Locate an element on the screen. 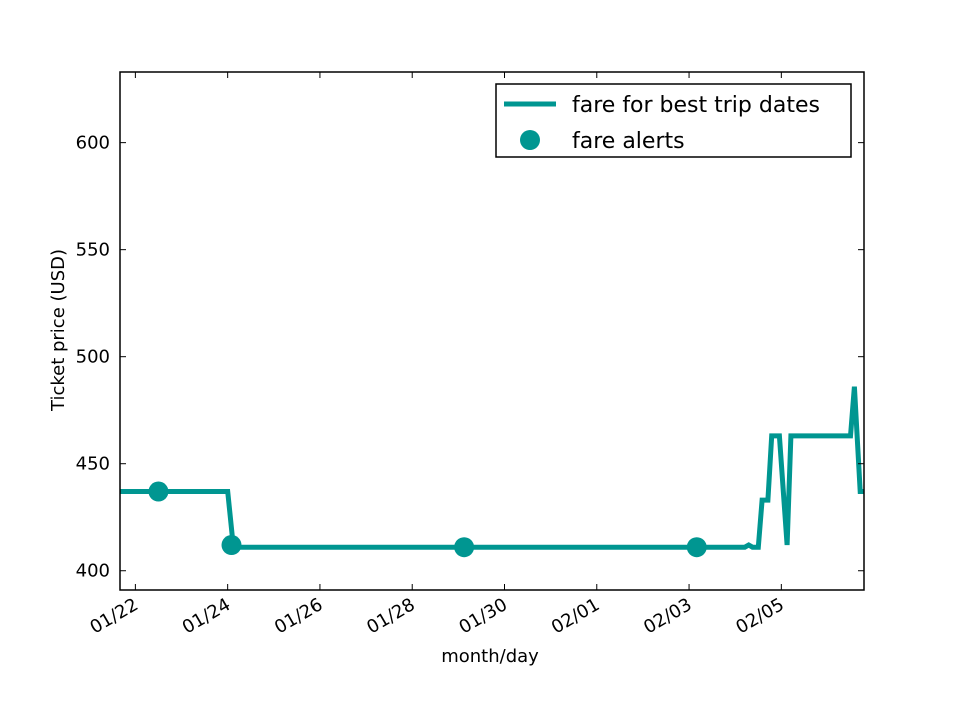  legend: fare for best trip dates fare alerts is located at coordinates (673, 120).